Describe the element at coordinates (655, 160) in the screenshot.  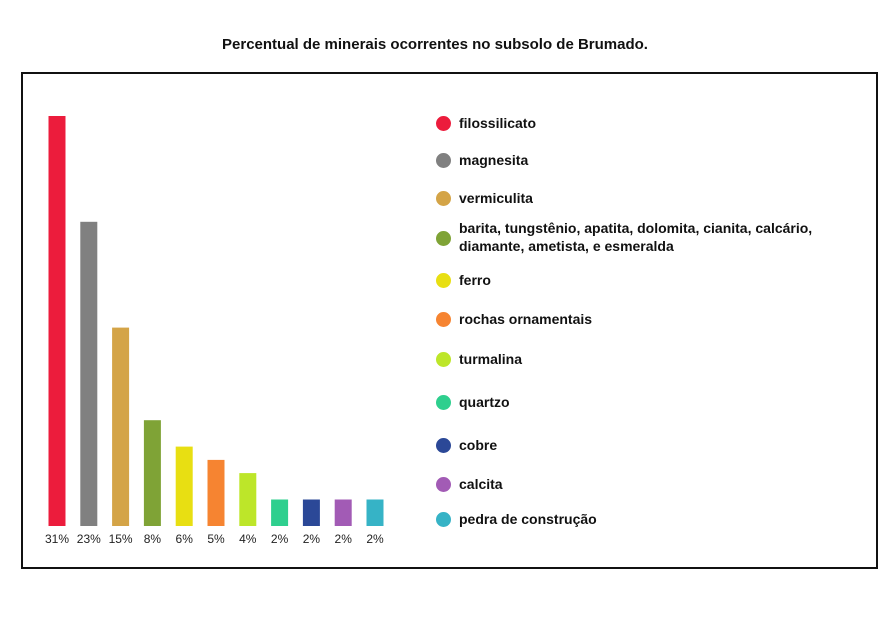
I see `legend-item: magnesita` at that location.